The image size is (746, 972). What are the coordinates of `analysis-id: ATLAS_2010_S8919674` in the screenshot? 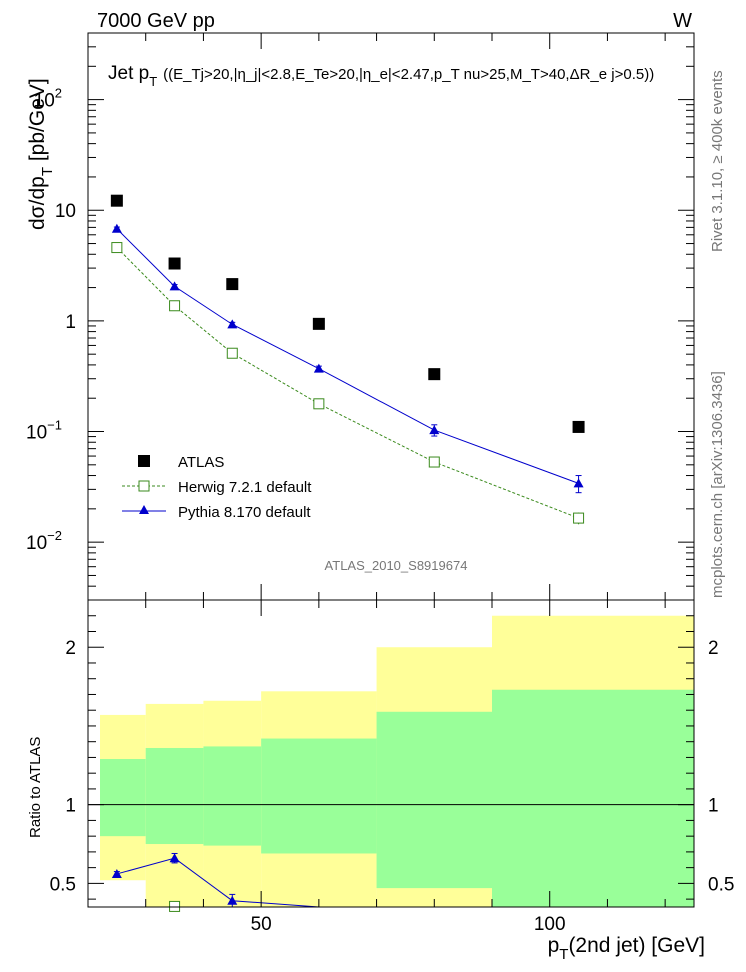 It's located at (396, 565).